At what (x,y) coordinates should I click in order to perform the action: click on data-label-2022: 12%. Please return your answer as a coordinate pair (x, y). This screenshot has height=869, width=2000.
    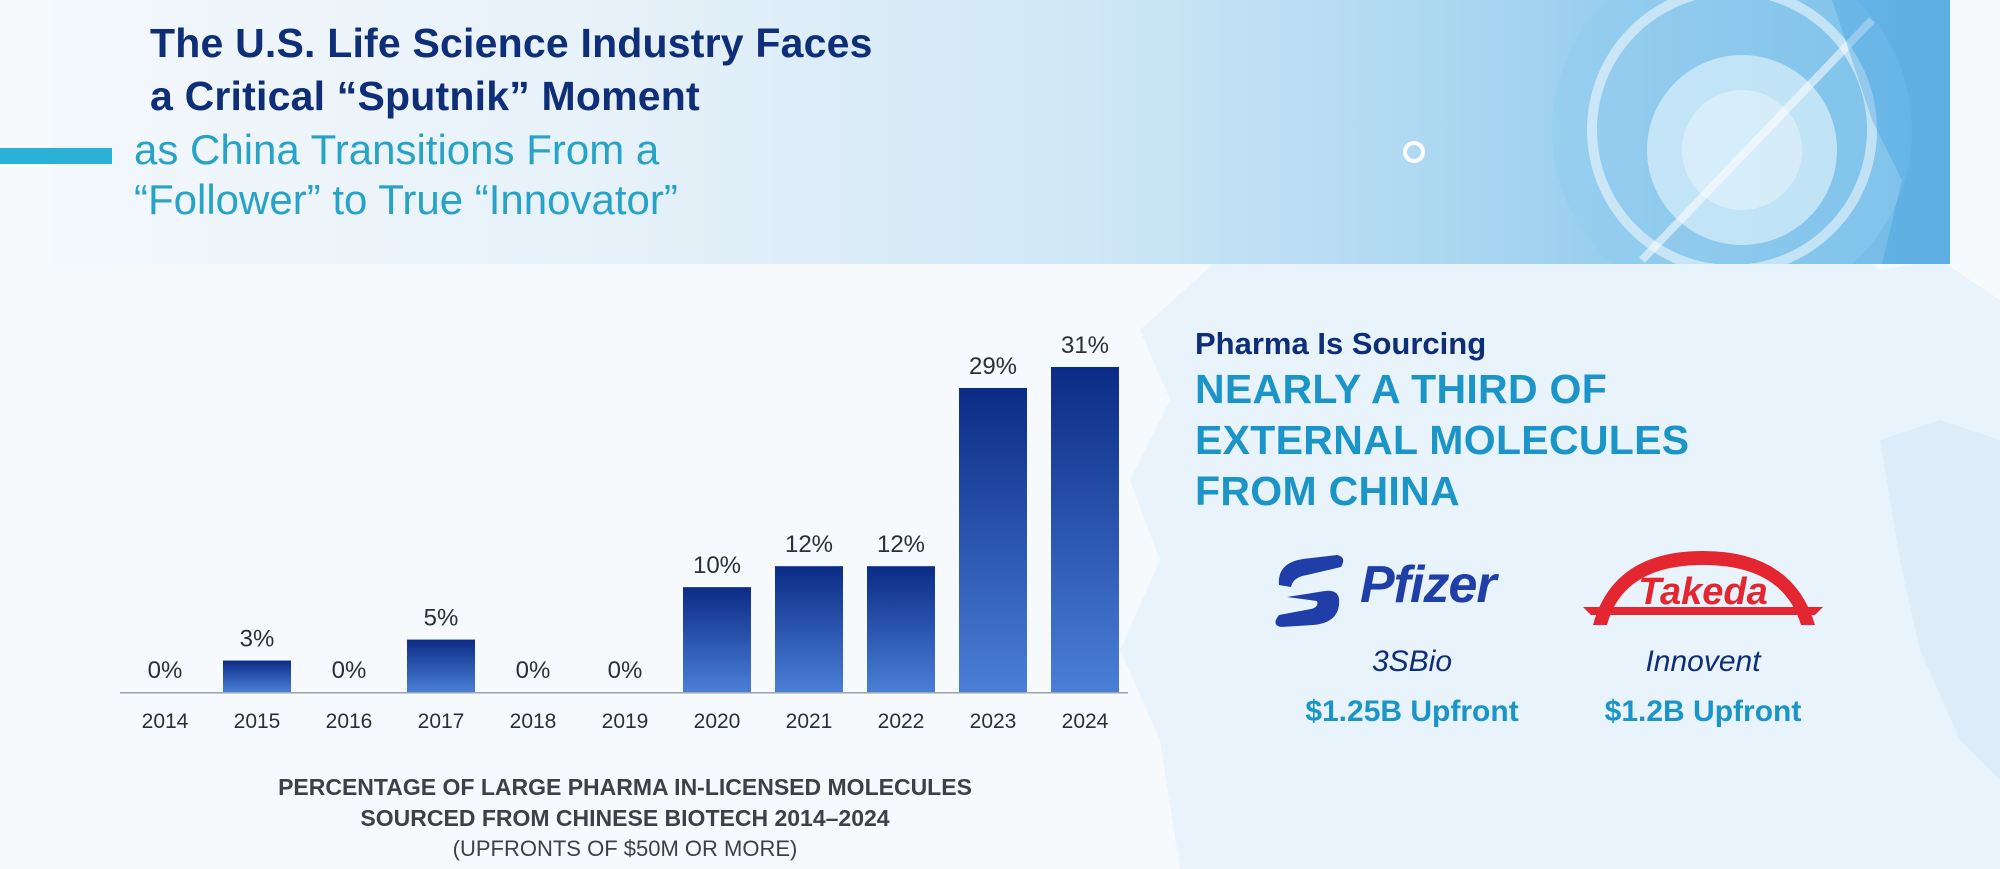
    Looking at the image, I should click on (901, 544).